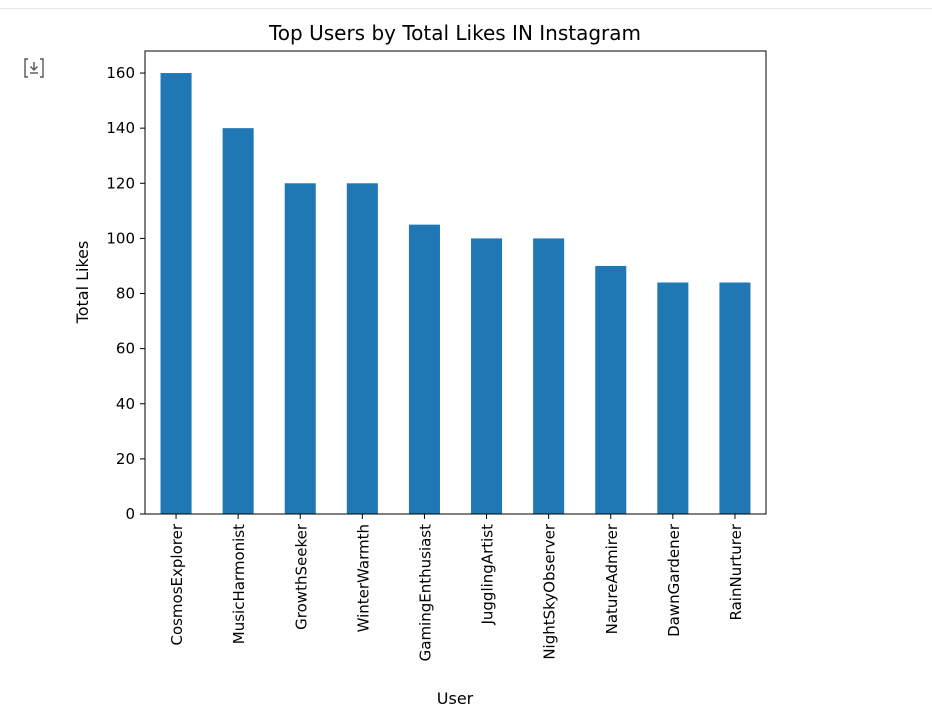 The height and width of the screenshot is (720, 932). Describe the element at coordinates (130, 514) in the screenshot. I see `y-tick-label: 0` at that location.